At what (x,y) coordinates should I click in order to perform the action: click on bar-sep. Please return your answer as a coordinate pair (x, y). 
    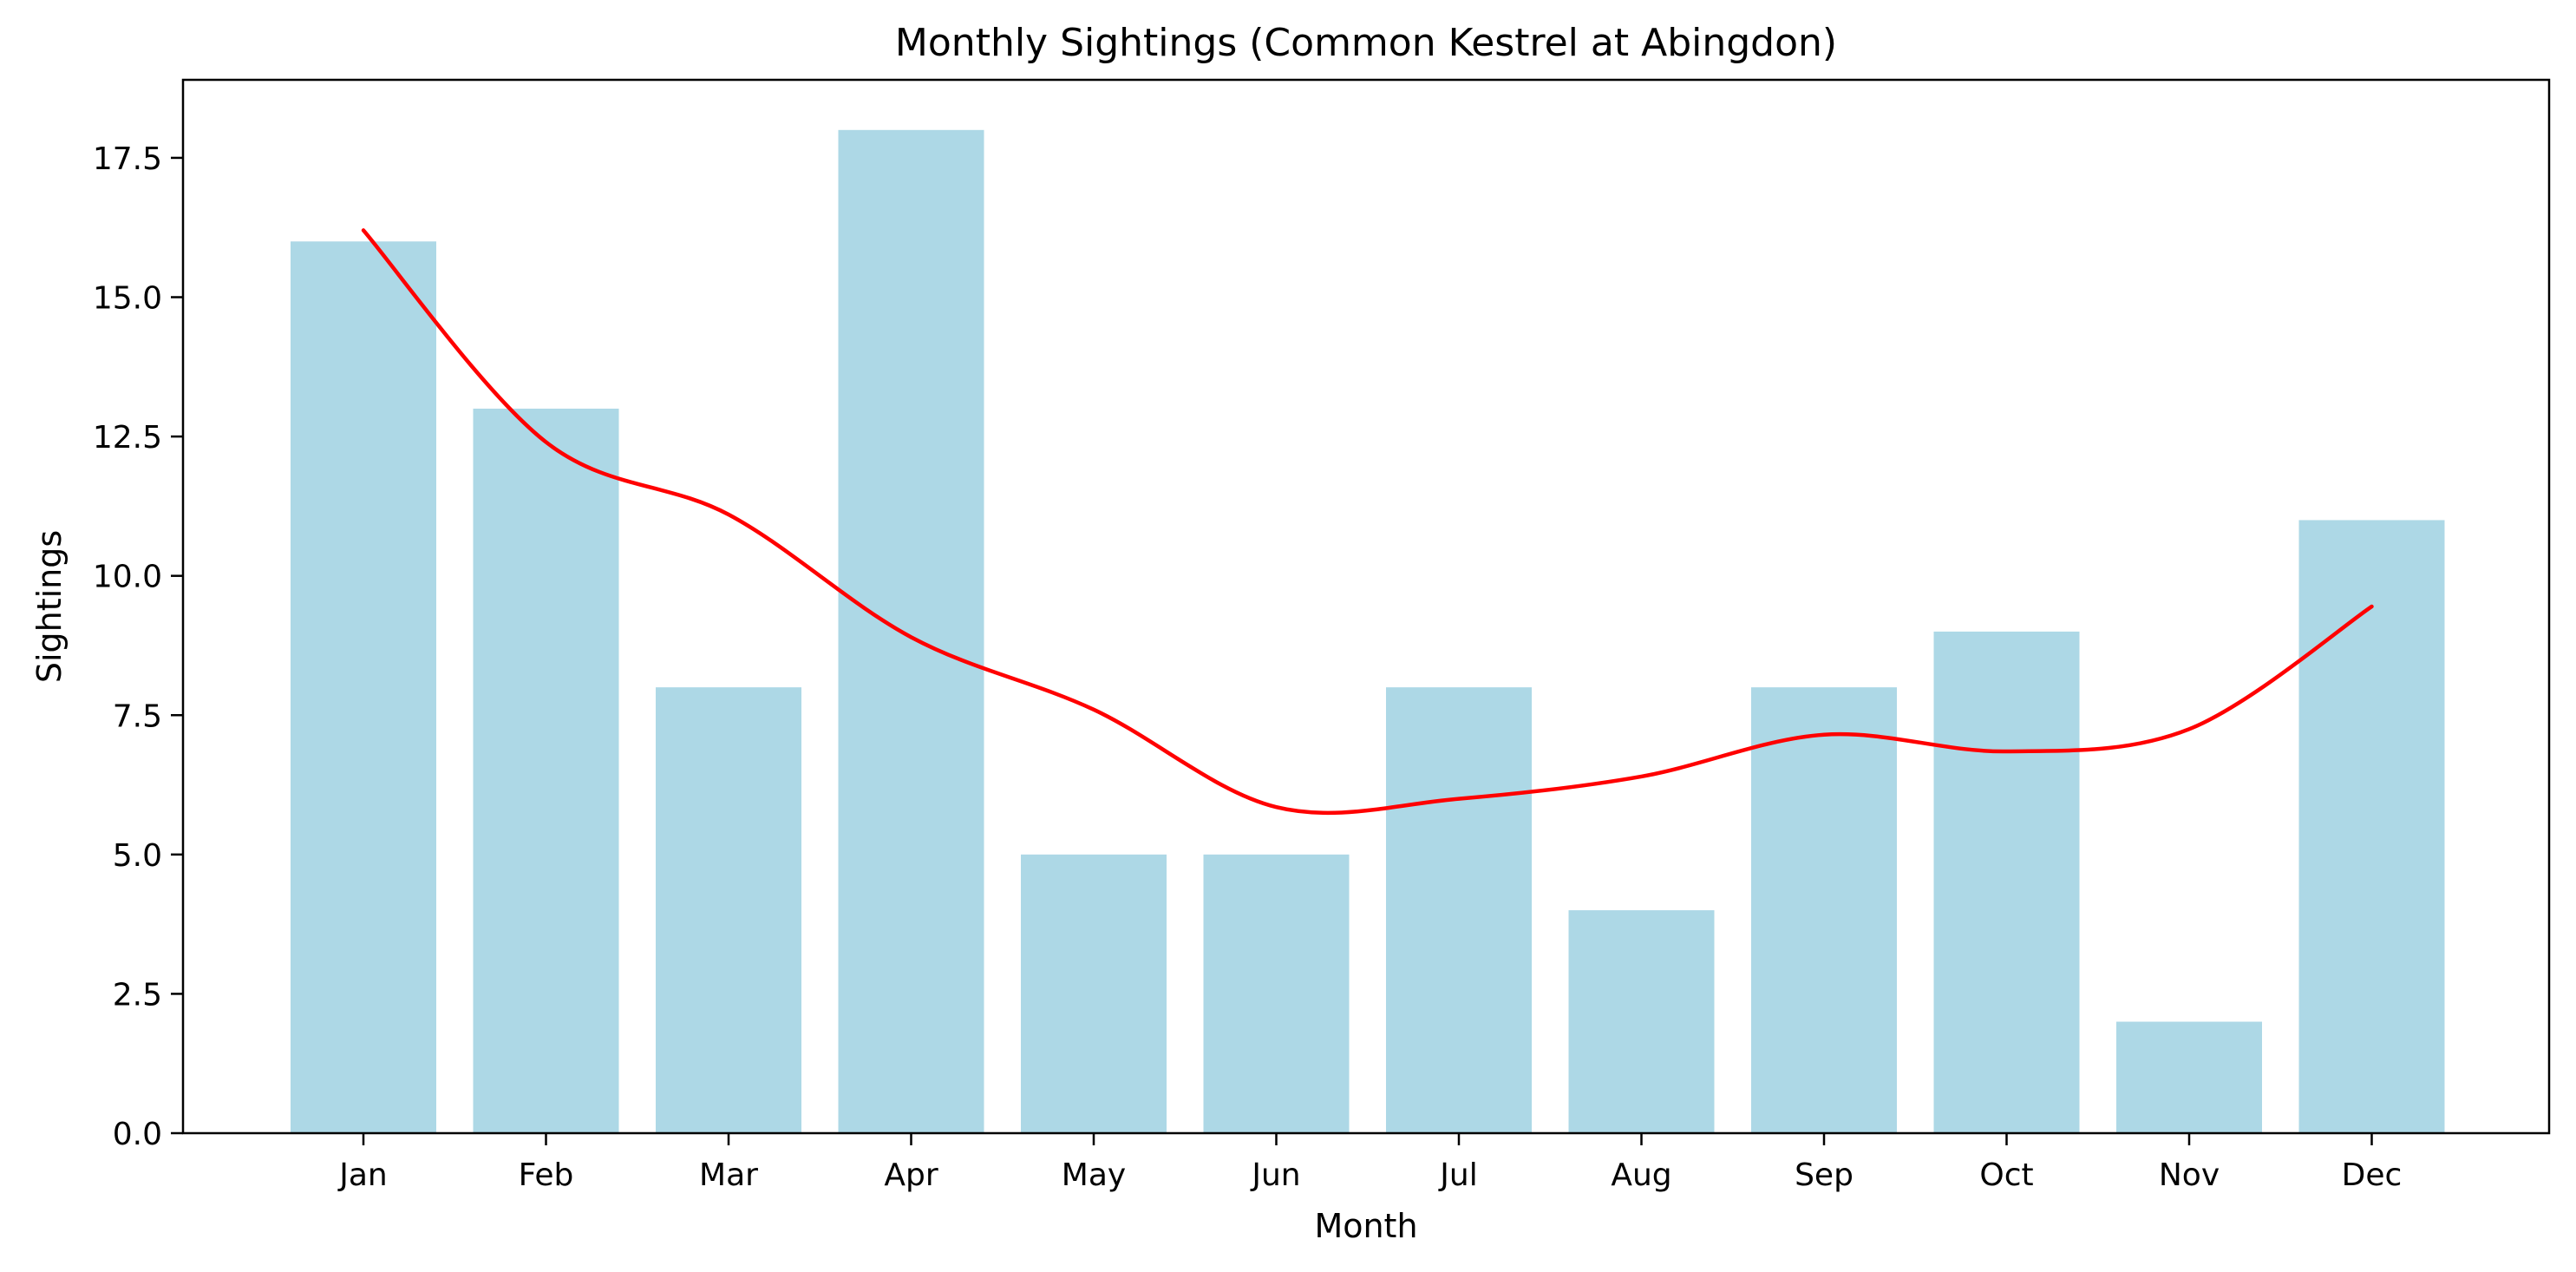
    Looking at the image, I should click on (1824, 910).